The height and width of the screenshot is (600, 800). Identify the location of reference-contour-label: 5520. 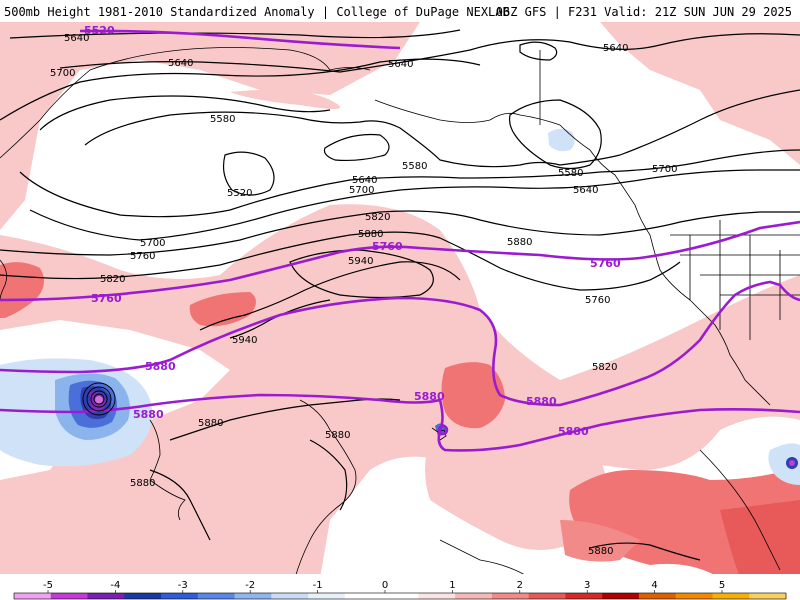
(99, 30).